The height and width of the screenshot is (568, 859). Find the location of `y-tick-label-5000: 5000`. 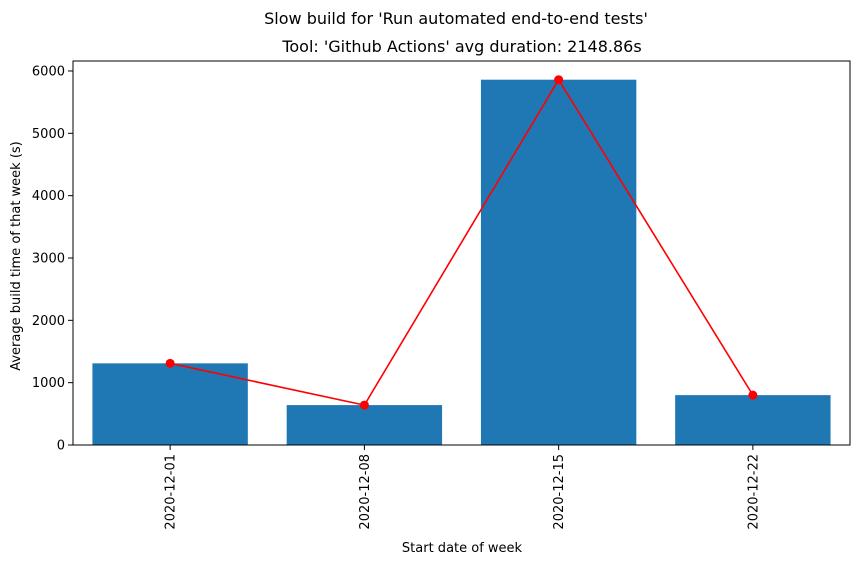

y-tick-label-5000: 5000 is located at coordinates (48, 134).